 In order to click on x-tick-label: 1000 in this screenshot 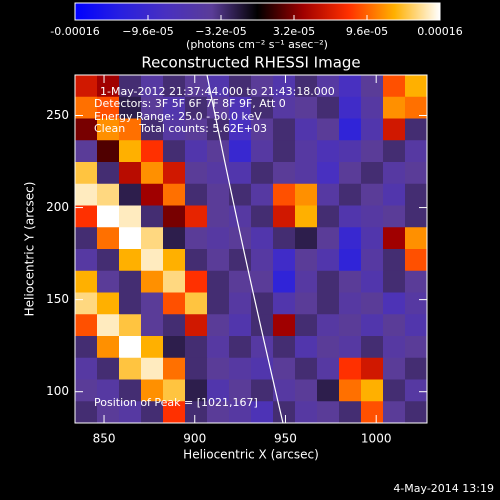, I will do `click(376, 439)`.